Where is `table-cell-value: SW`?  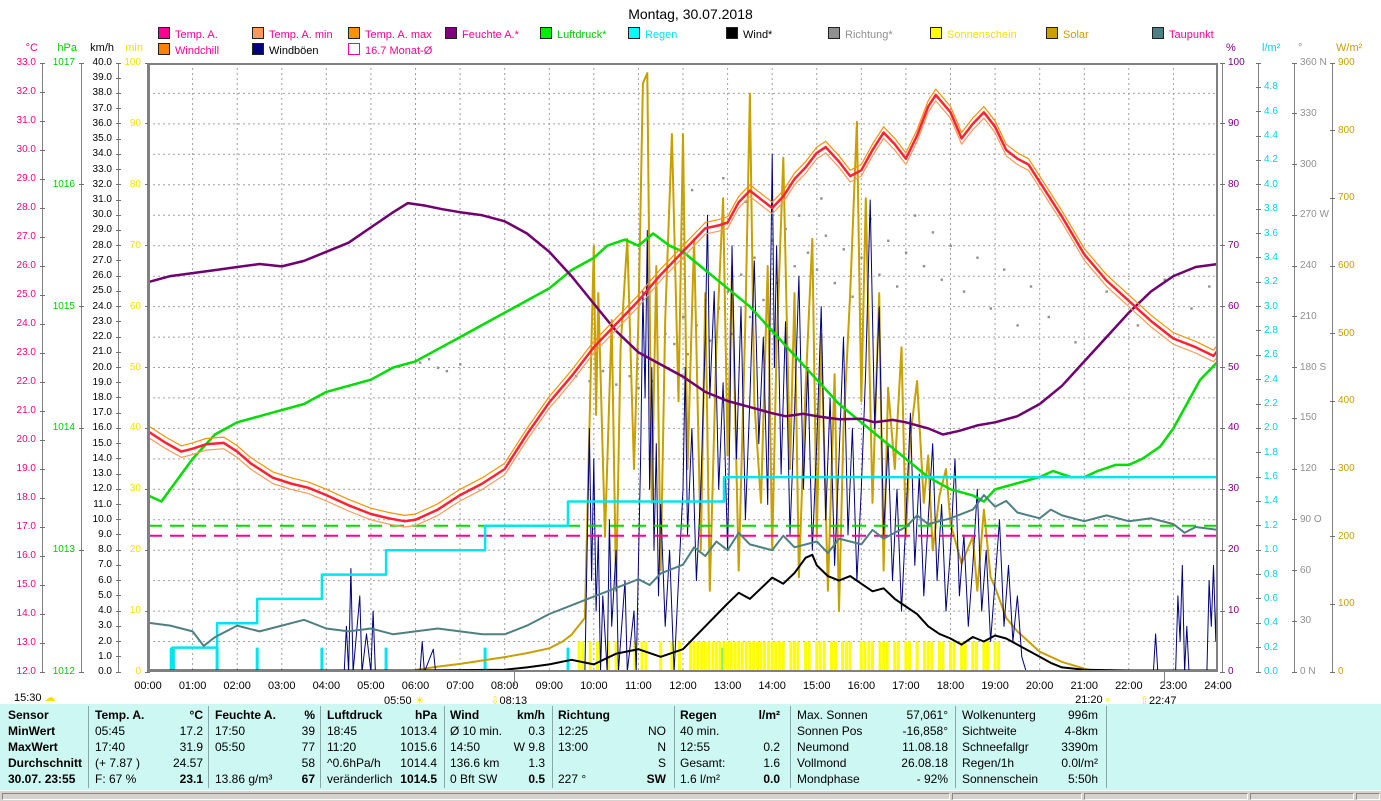 table-cell-value: SW is located at coordinates (656, 779).